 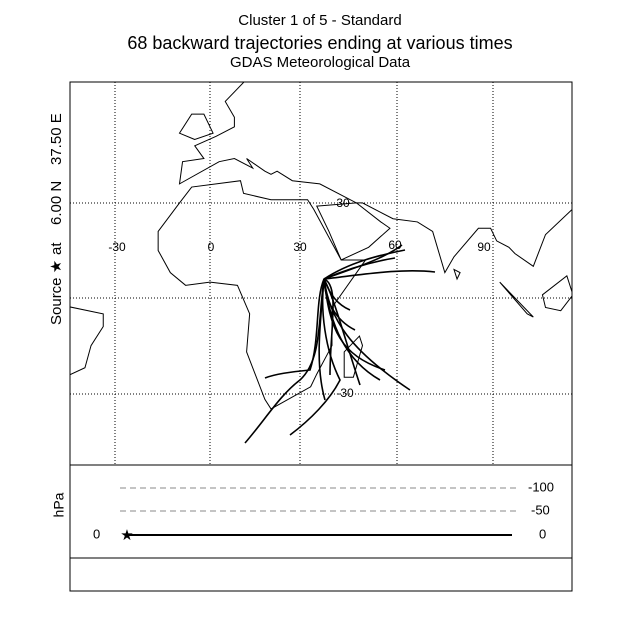 What do you see at coordinates (541, 486) in the screenshot?
I see `level-label: -100` at bounding box center [541, 486].